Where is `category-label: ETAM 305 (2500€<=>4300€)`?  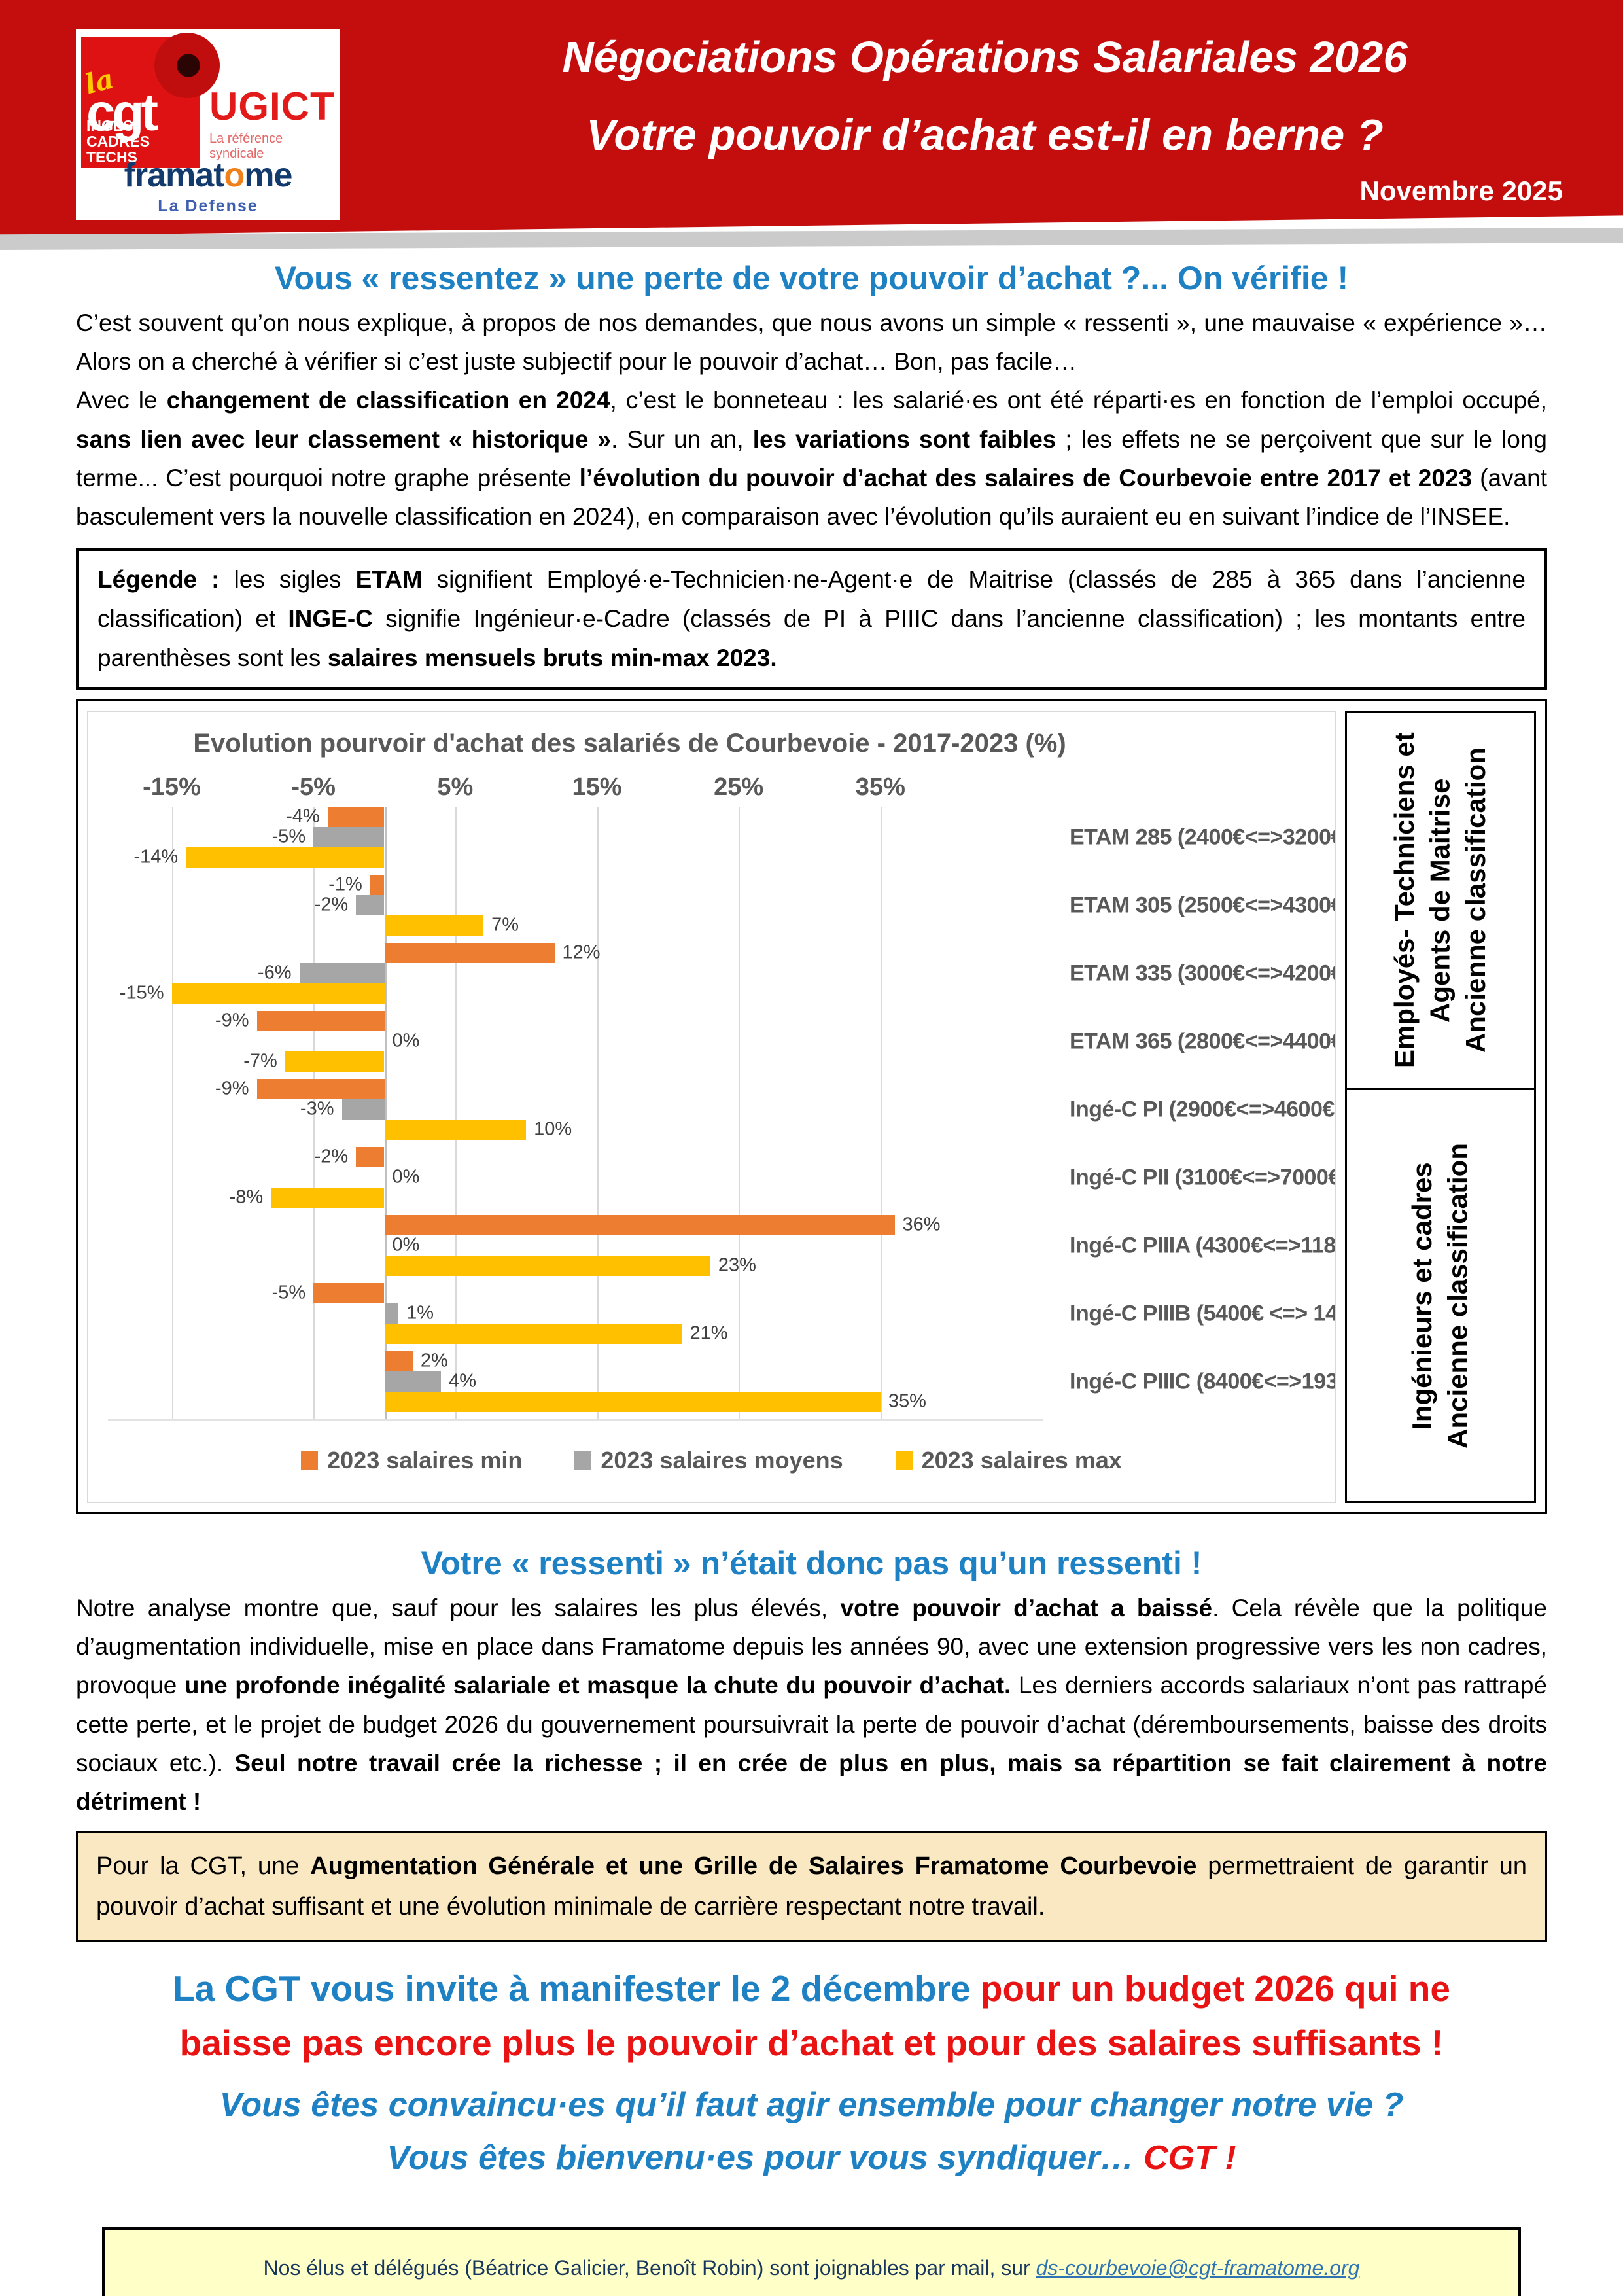
category-label: ETAM 305 (2500€<=>4300€) is located at coordinates (1203, 905).